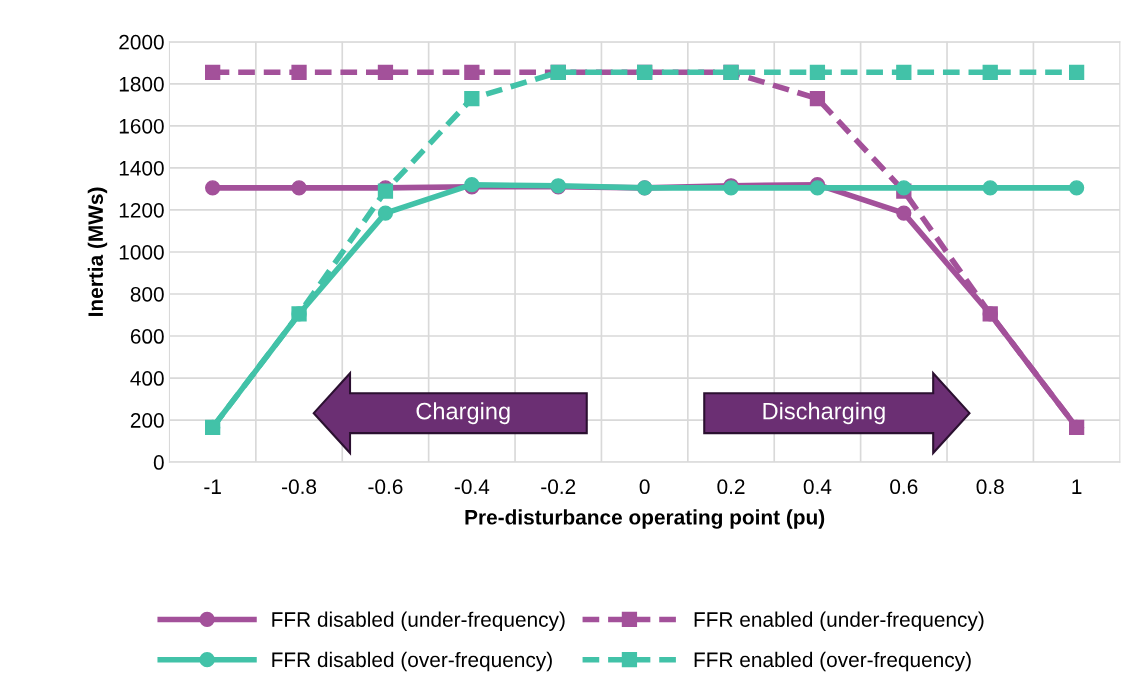 The image size is (1145, 697). Describe the element at coordinates (141, 252) in the screenshot. I see `y-tick-label: 1000` at that location.